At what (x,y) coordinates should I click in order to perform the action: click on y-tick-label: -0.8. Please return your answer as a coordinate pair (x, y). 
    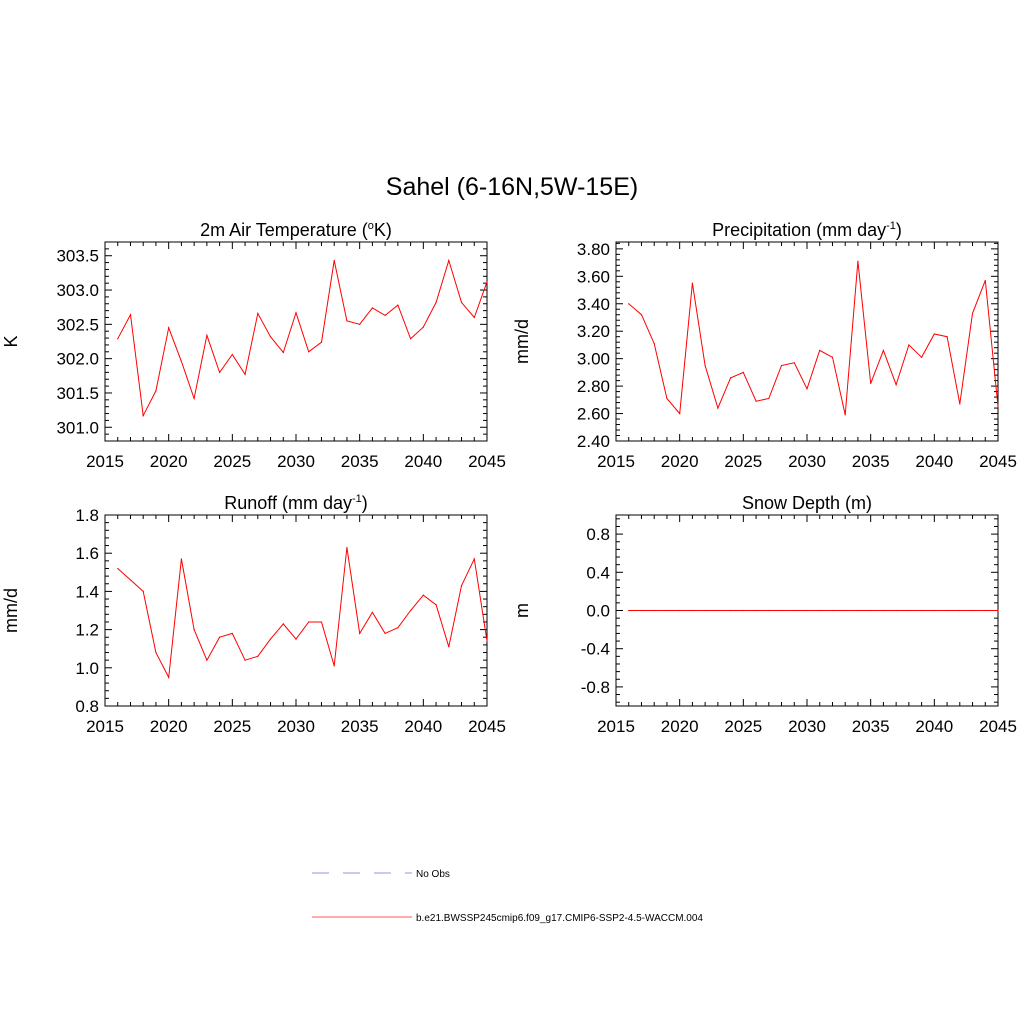
    Looking at the image, I should click on (595, 687).